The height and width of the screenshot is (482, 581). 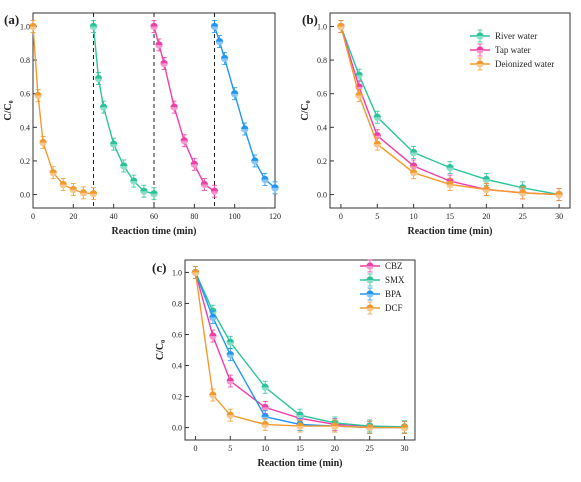 I want to click on x-tick-label: 100, so click(x=235, y=216).